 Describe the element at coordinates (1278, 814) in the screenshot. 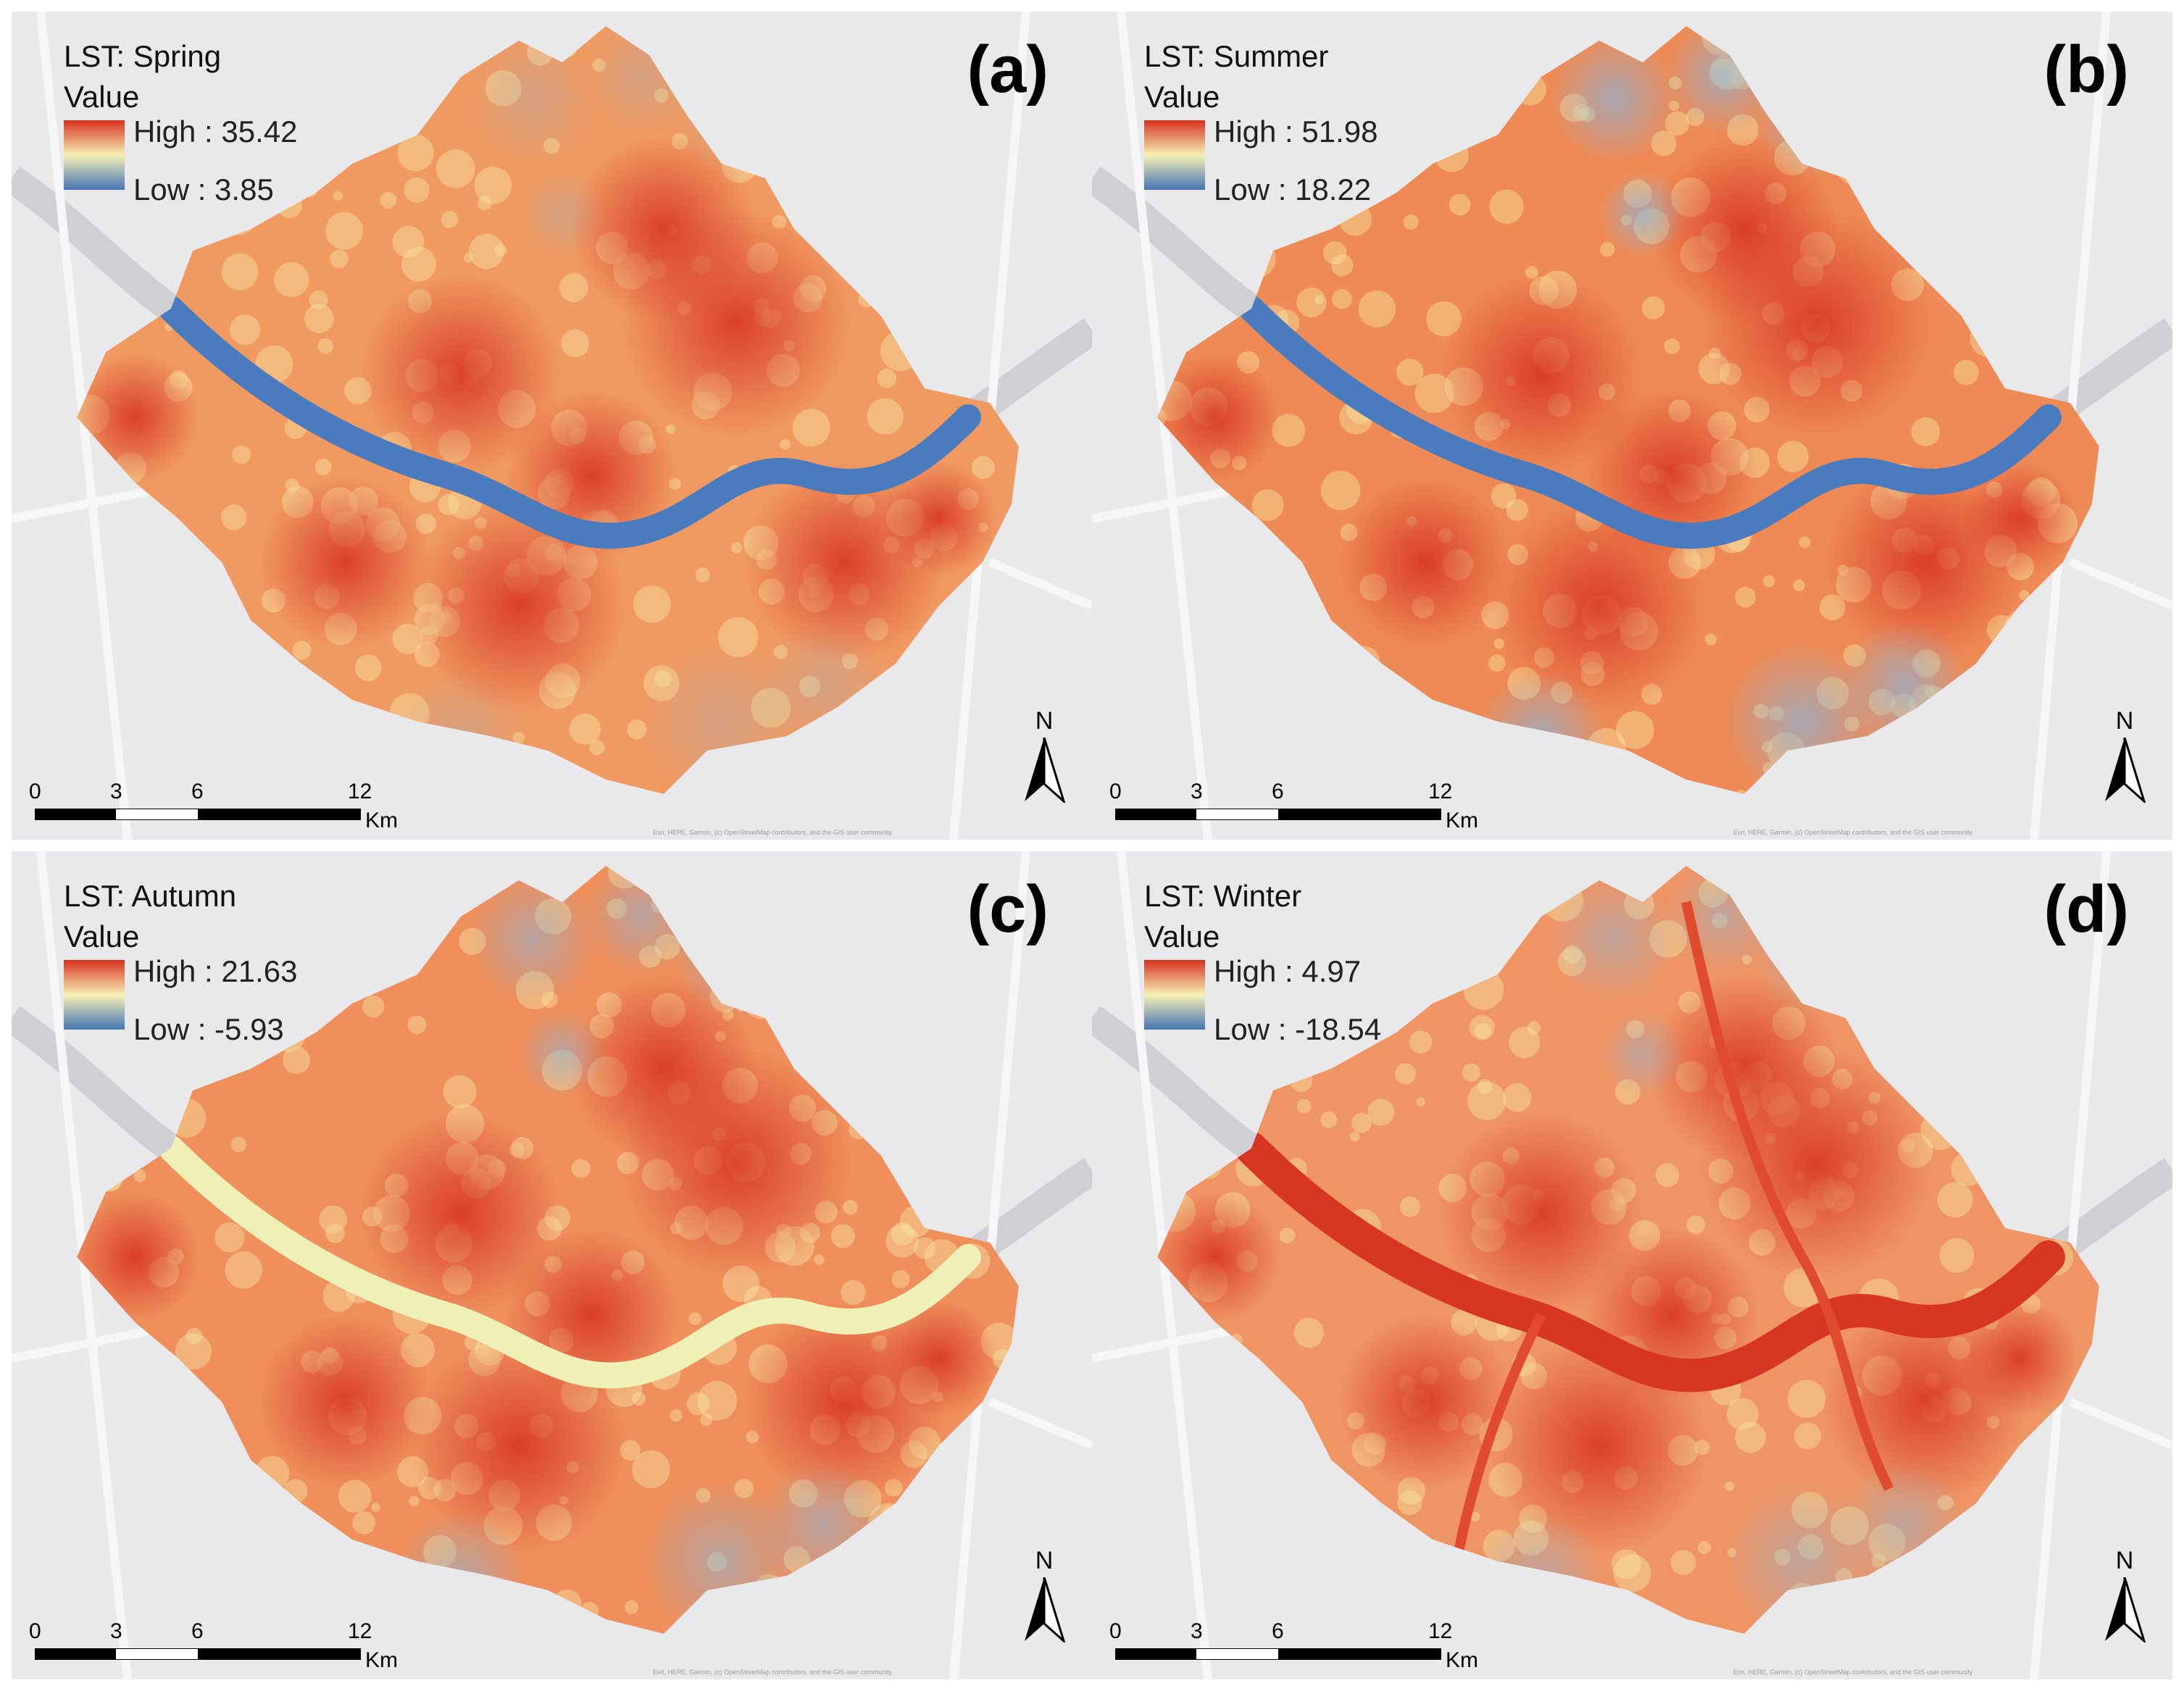

I see `scale-bar-graphic` at that location.